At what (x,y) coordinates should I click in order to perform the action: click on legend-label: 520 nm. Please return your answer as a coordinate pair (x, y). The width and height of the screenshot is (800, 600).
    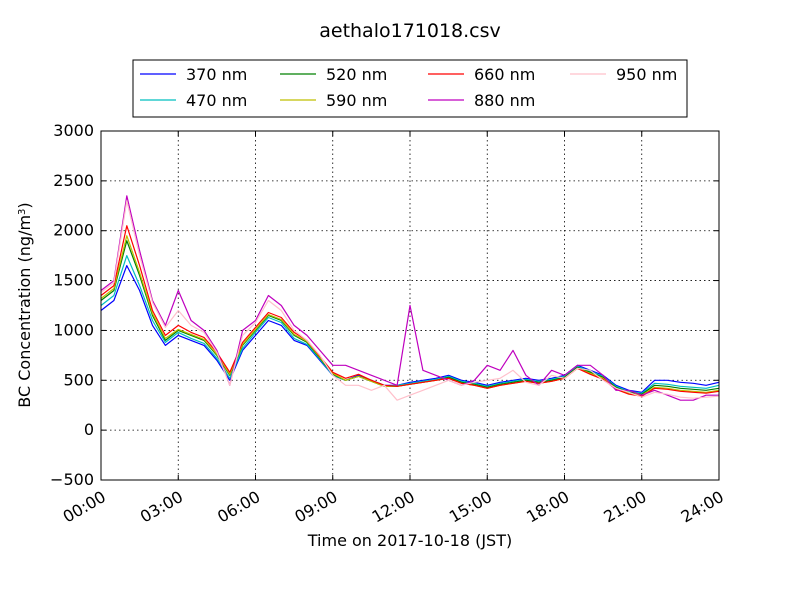
    Looking at the image, I should click on (356, 74).